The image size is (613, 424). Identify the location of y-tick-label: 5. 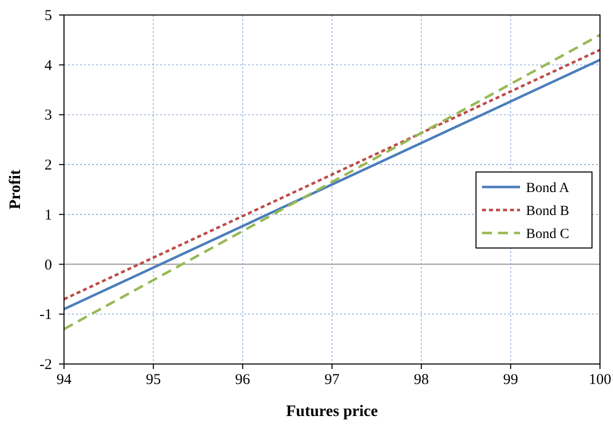
(48, 16).